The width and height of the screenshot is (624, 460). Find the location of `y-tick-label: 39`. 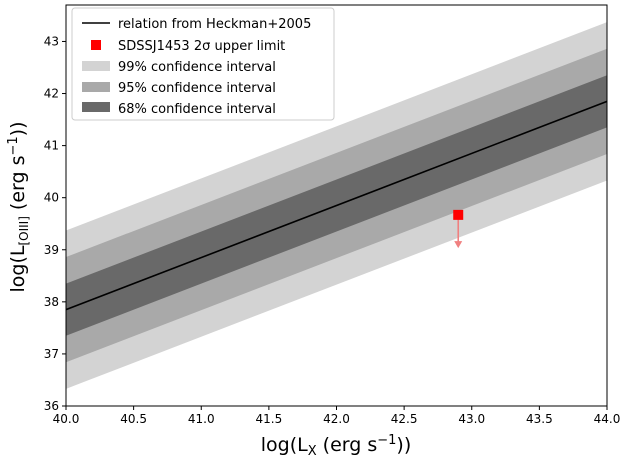

y-tick-label: 39 is located at coordinates (51, 250).